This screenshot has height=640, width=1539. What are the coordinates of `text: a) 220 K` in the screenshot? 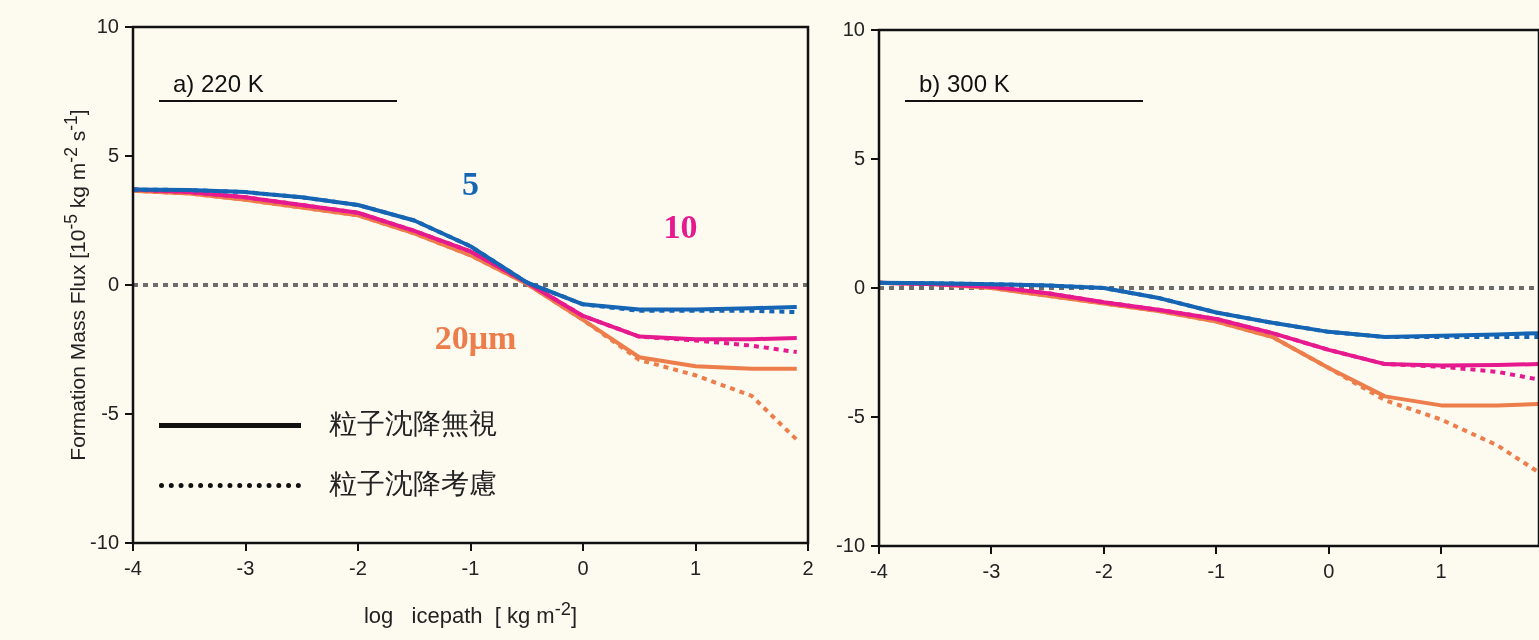 It's located at (278, 86).